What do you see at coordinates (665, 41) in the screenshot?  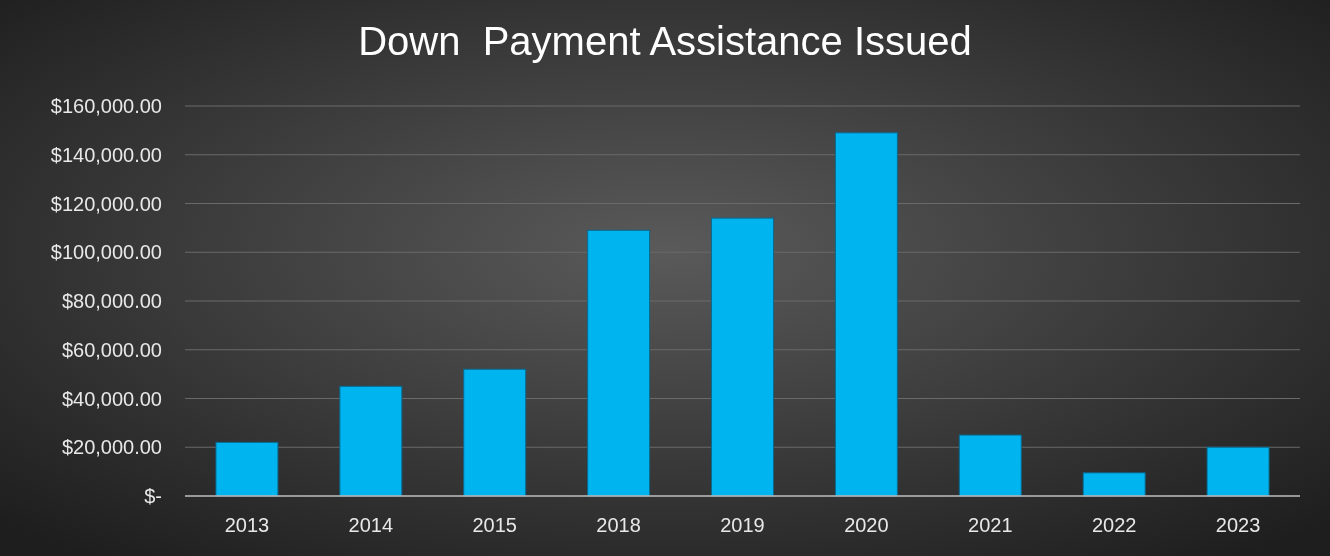 I see `chart-title: Down Payment Assistance Issued` at bounding box center [665, 41].